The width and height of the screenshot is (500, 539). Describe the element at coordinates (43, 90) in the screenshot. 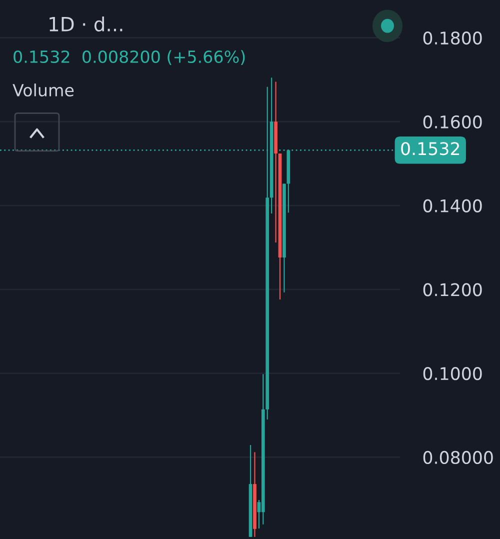

I see `annotation: Volume` at that location.